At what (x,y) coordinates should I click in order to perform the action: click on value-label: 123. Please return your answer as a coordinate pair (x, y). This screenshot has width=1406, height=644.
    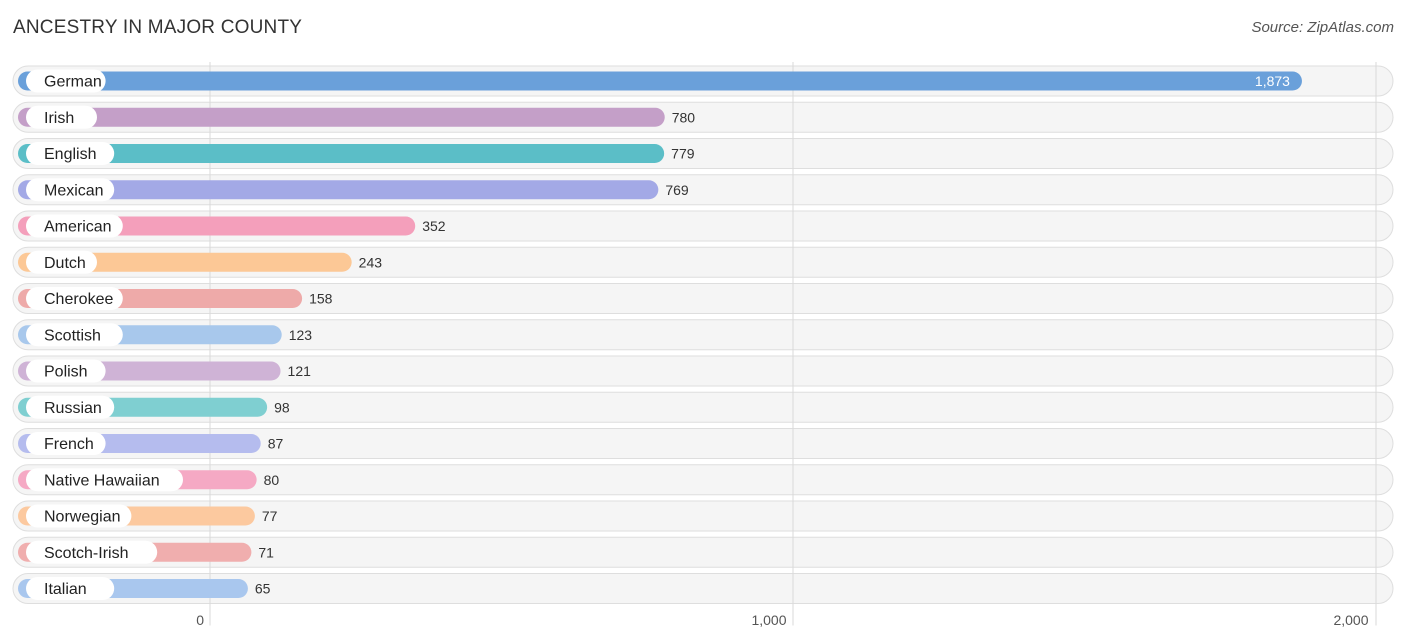
    Looking at the image, I should click on (301, 335).